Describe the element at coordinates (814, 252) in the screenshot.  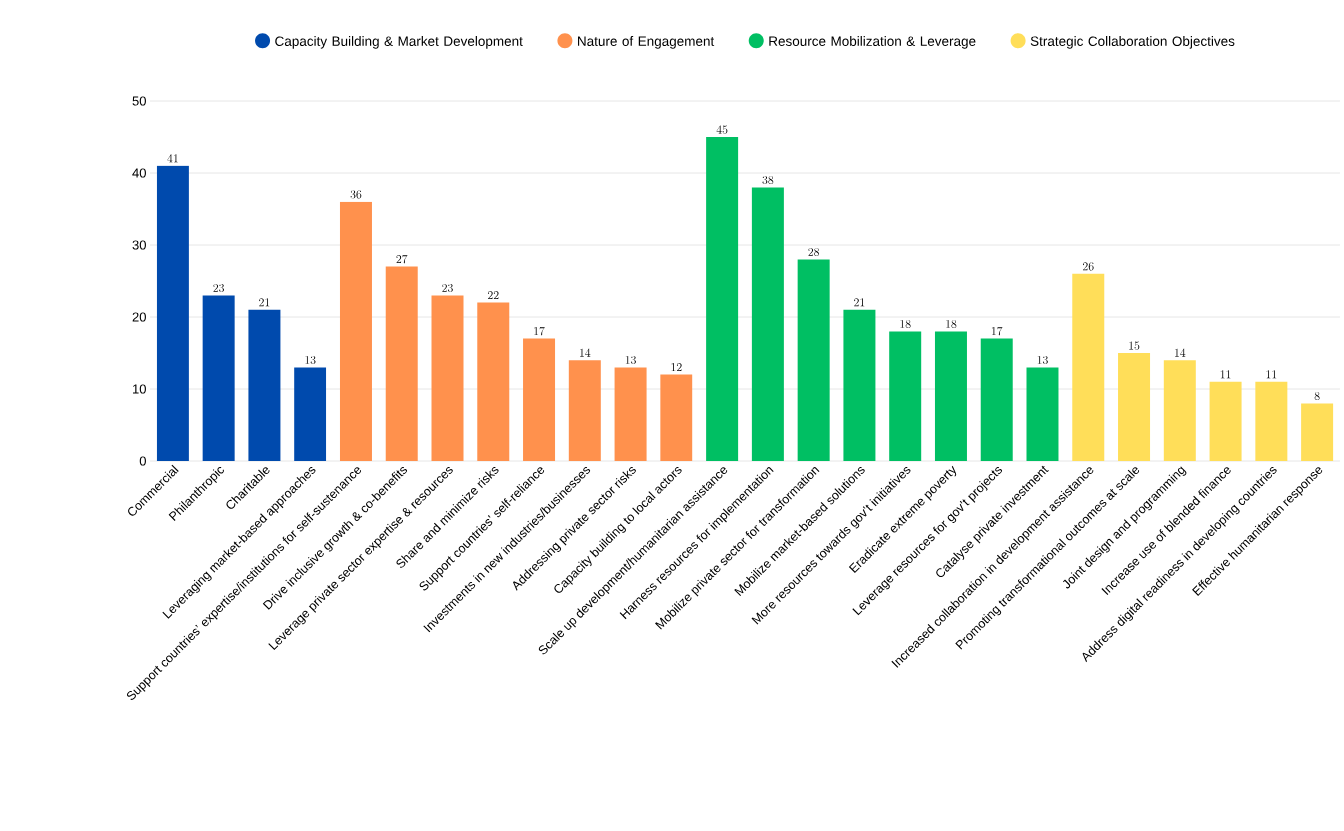
I see `data-label: 28` at that location.